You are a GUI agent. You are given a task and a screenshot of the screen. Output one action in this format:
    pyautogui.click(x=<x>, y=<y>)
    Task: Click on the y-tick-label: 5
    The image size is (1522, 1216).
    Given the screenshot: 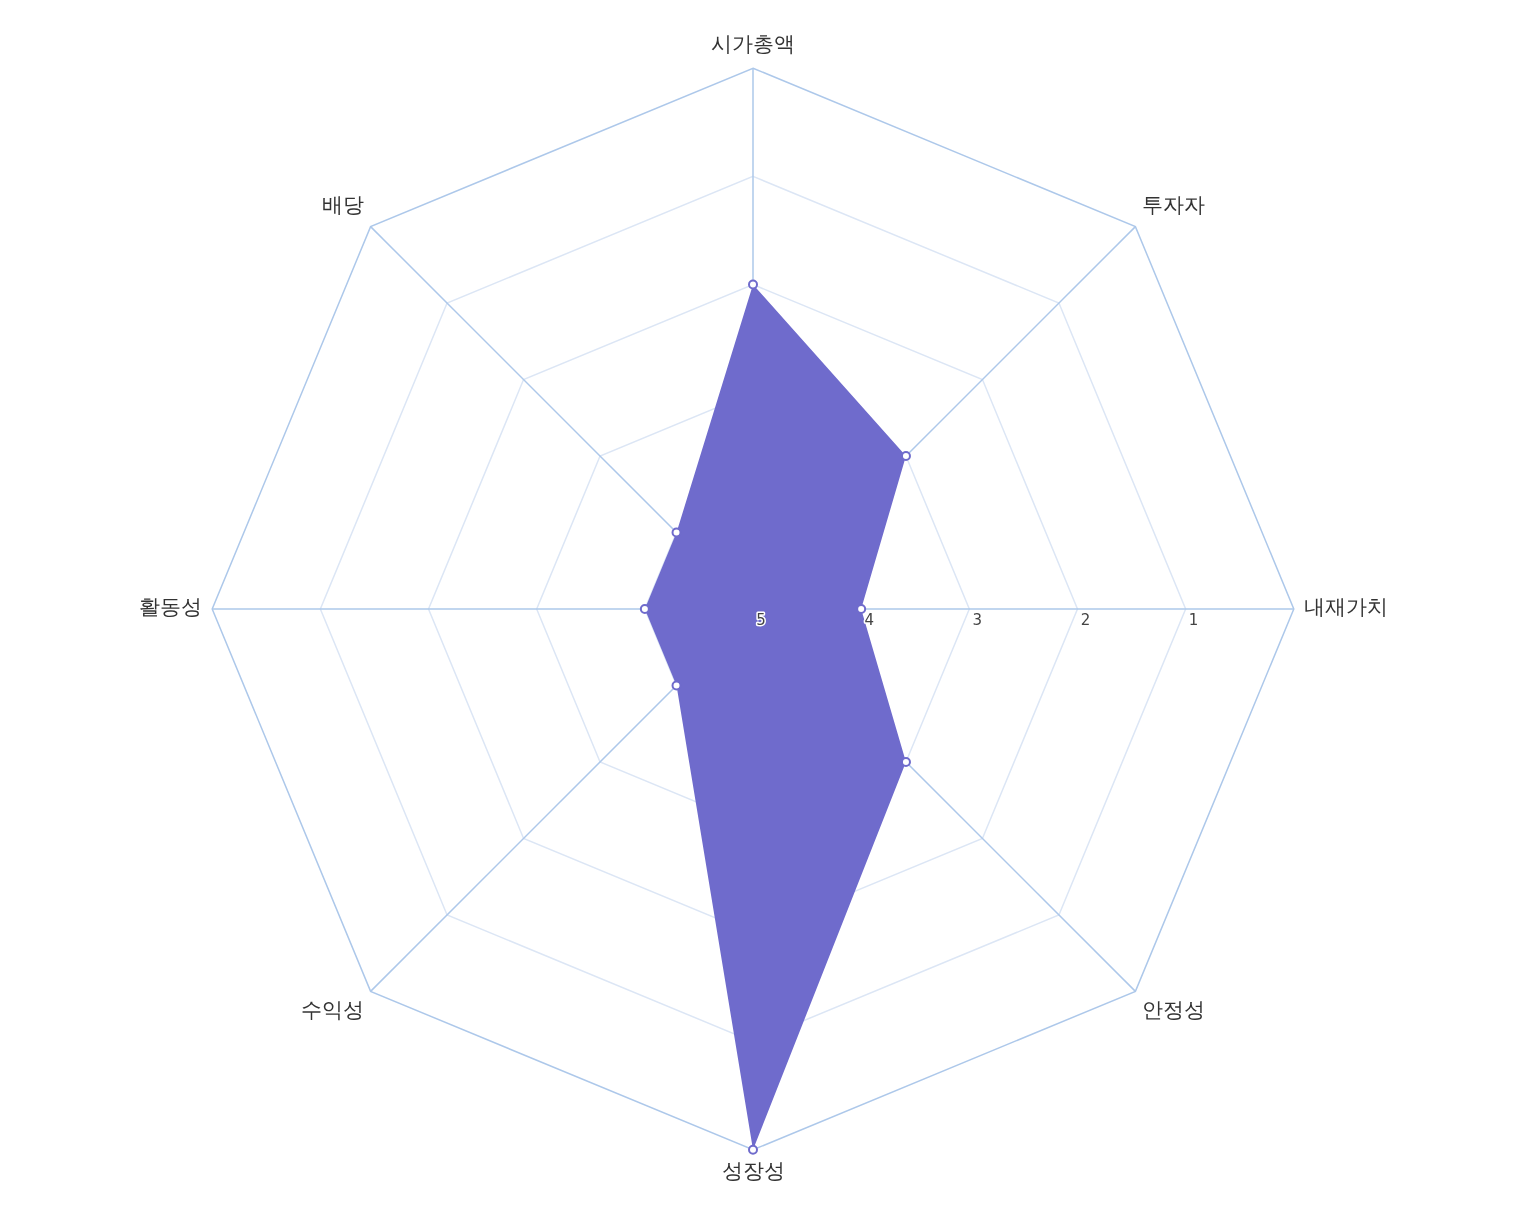 What is the action you would take?
    pyautogui.click(x=761, y=619)
    